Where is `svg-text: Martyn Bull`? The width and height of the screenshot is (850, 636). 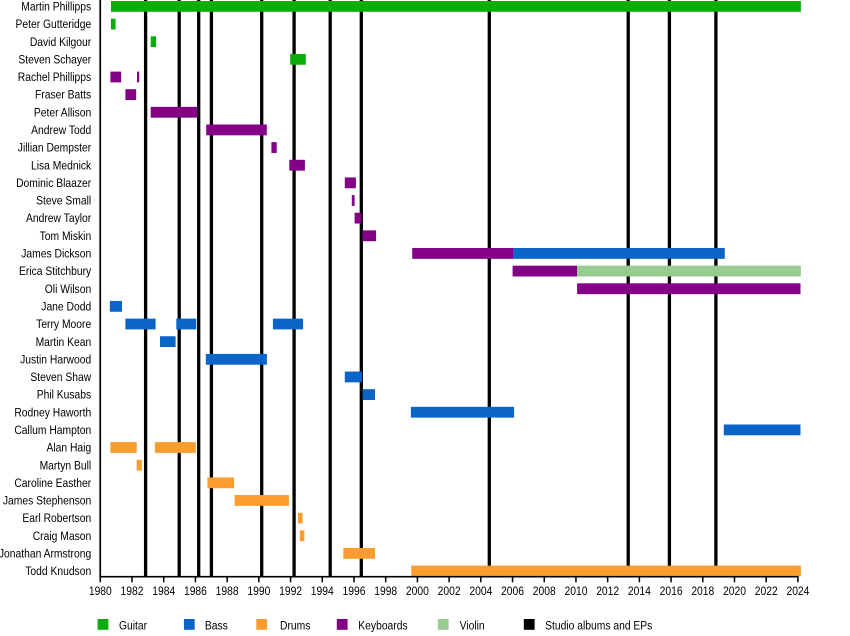 svg-text: Martyn Bull is located at coordinates (66, 466).